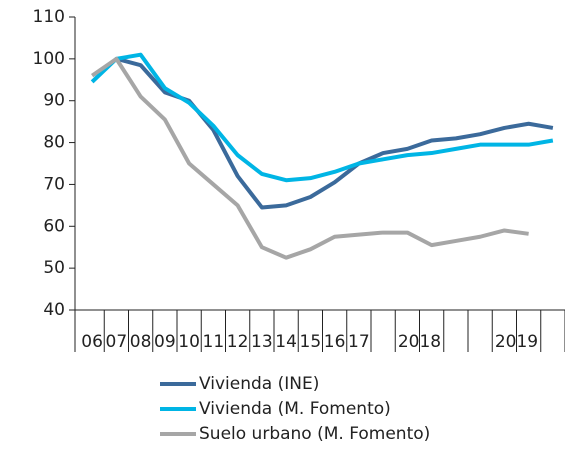  What do you see at coordinates (259, 384) in the screenshot?
I see `legend-label: Vivienda (INE)` at bounding box center [259, 384].